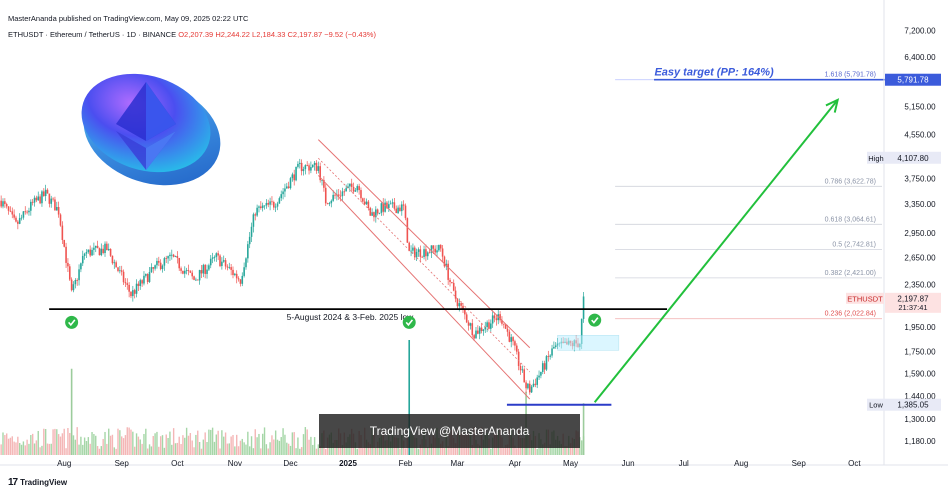 This screenshot has height=502, width=948. Describe the element at coordinates (628, 463) in the screenshot. I see `time-tick-label: Jun` at that location.